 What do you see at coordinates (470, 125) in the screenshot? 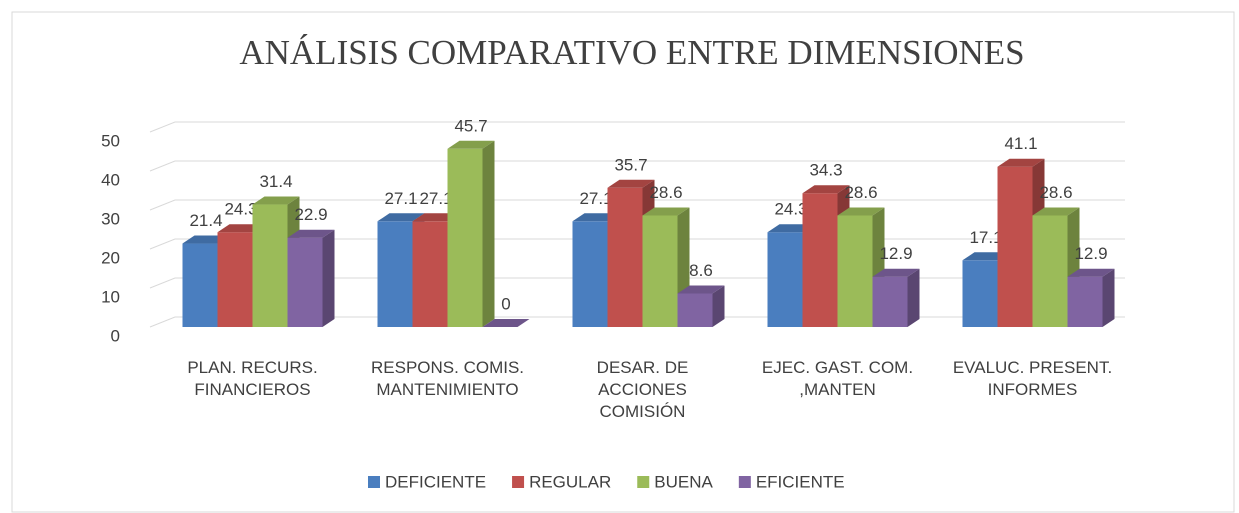
I see `data-label: 45.7` at bounding box center [470, 125].